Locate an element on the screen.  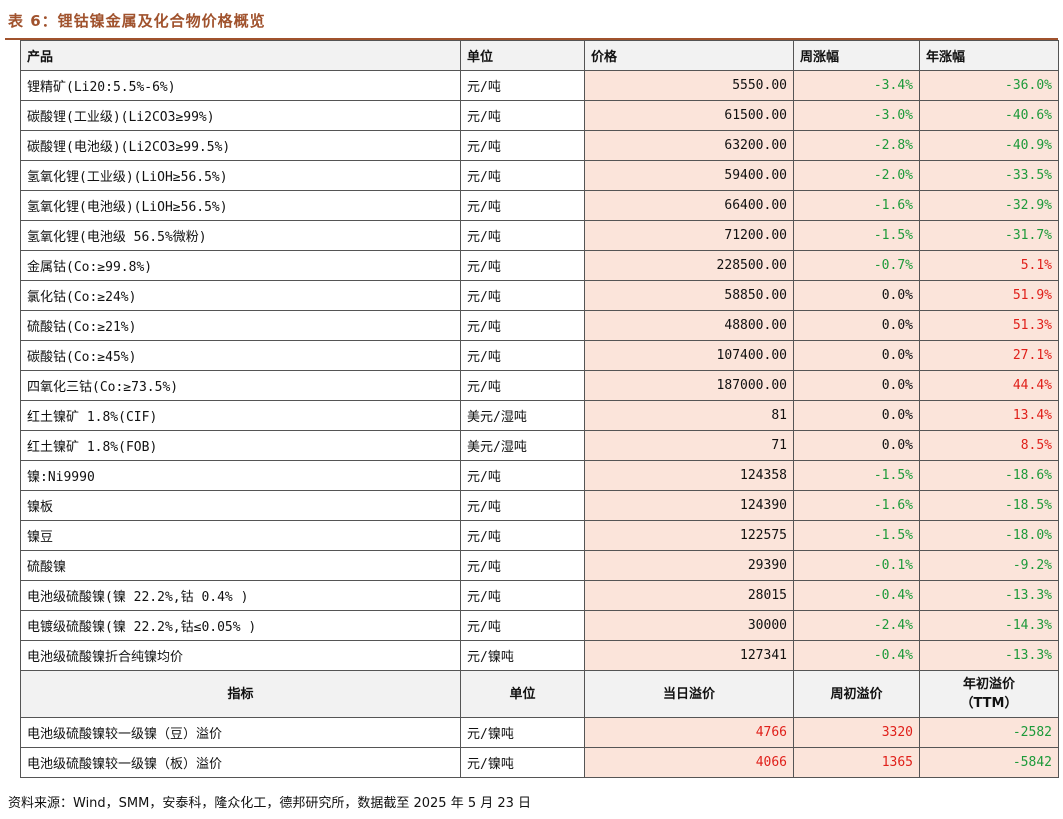
price-cell: 59400.00 is located at coordinates (689, 175).